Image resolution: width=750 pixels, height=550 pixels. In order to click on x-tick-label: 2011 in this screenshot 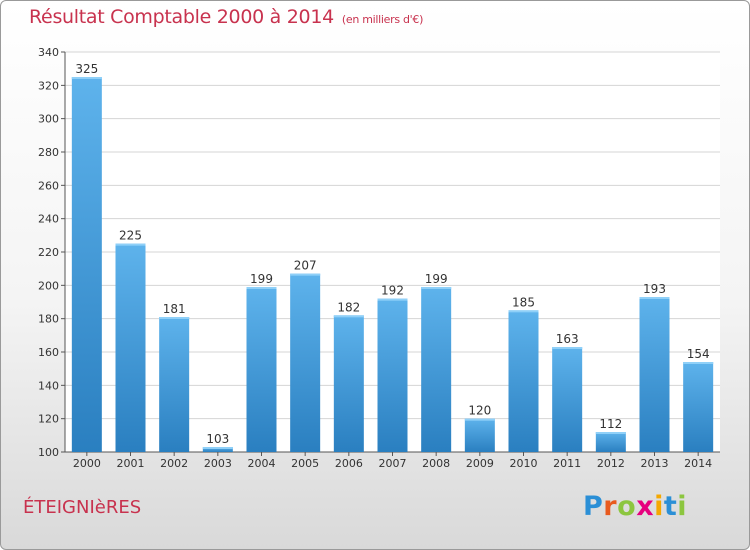, I will do `click(567, 463)`.